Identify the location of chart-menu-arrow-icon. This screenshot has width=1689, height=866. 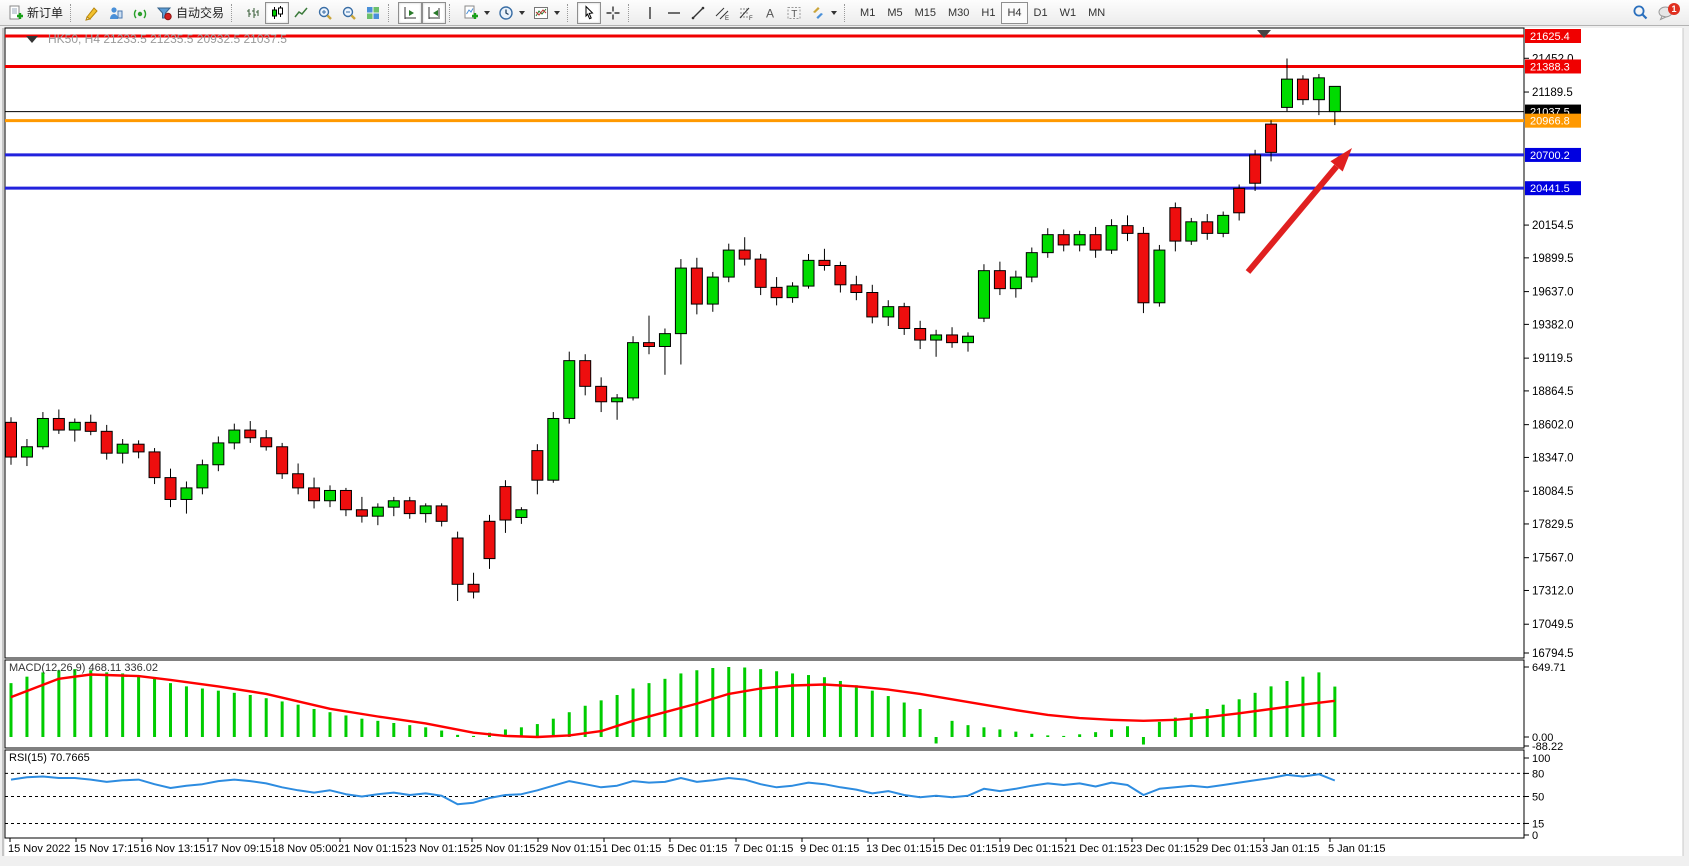
(32, 39).